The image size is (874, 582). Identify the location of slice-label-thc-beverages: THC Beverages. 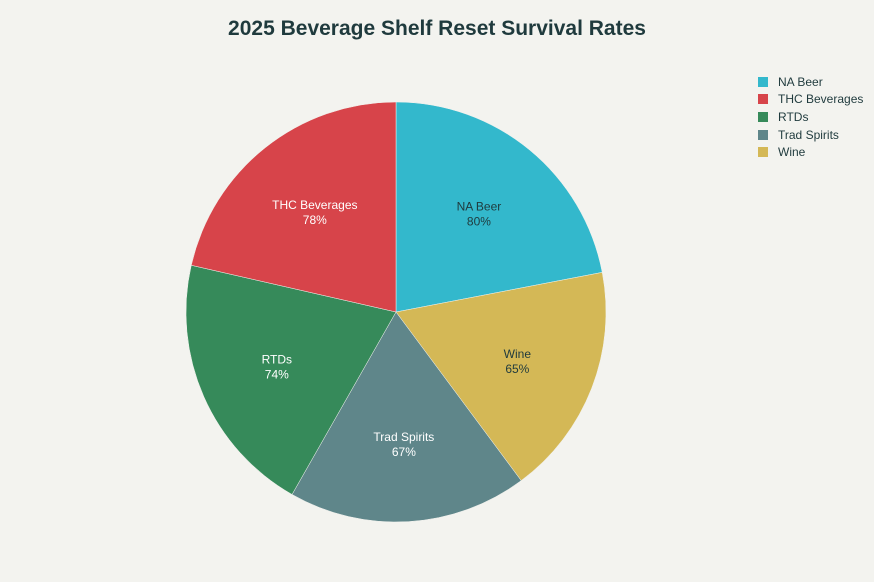
(314, 205).